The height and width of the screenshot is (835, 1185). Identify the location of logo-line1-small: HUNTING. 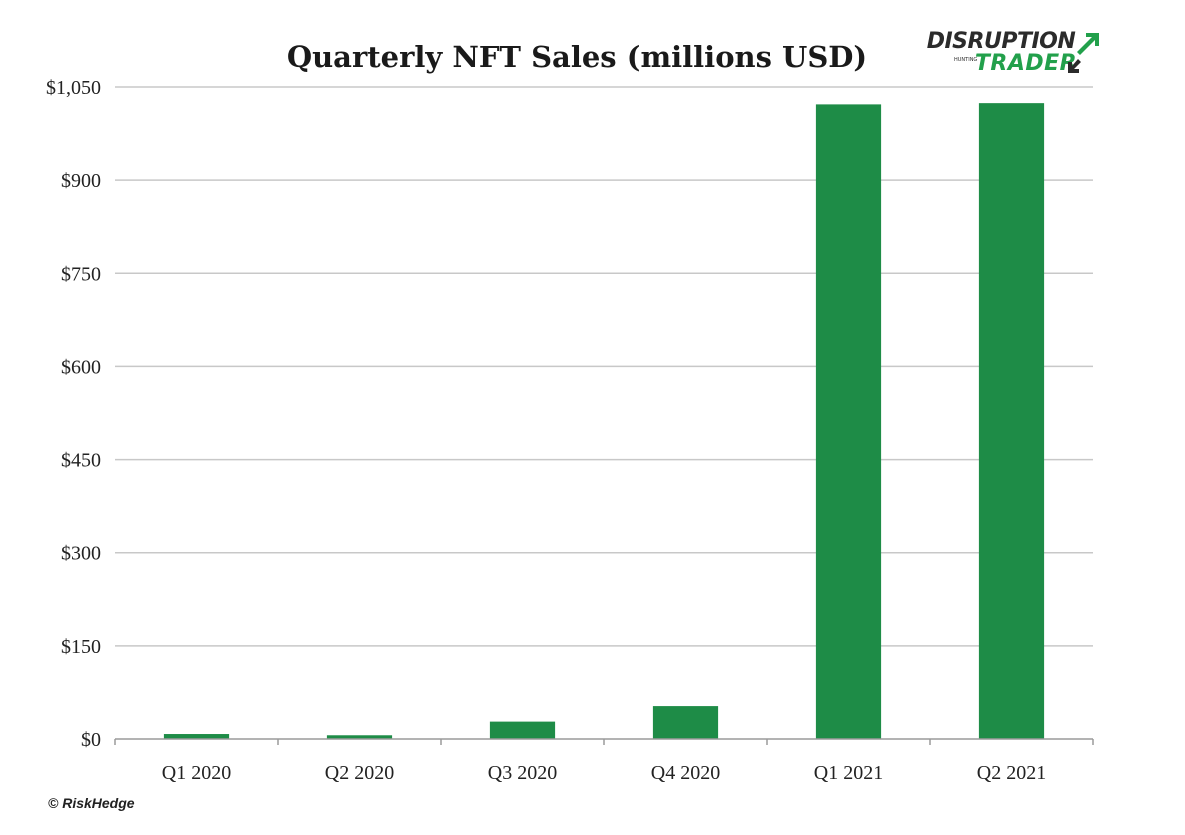
(965, 60).